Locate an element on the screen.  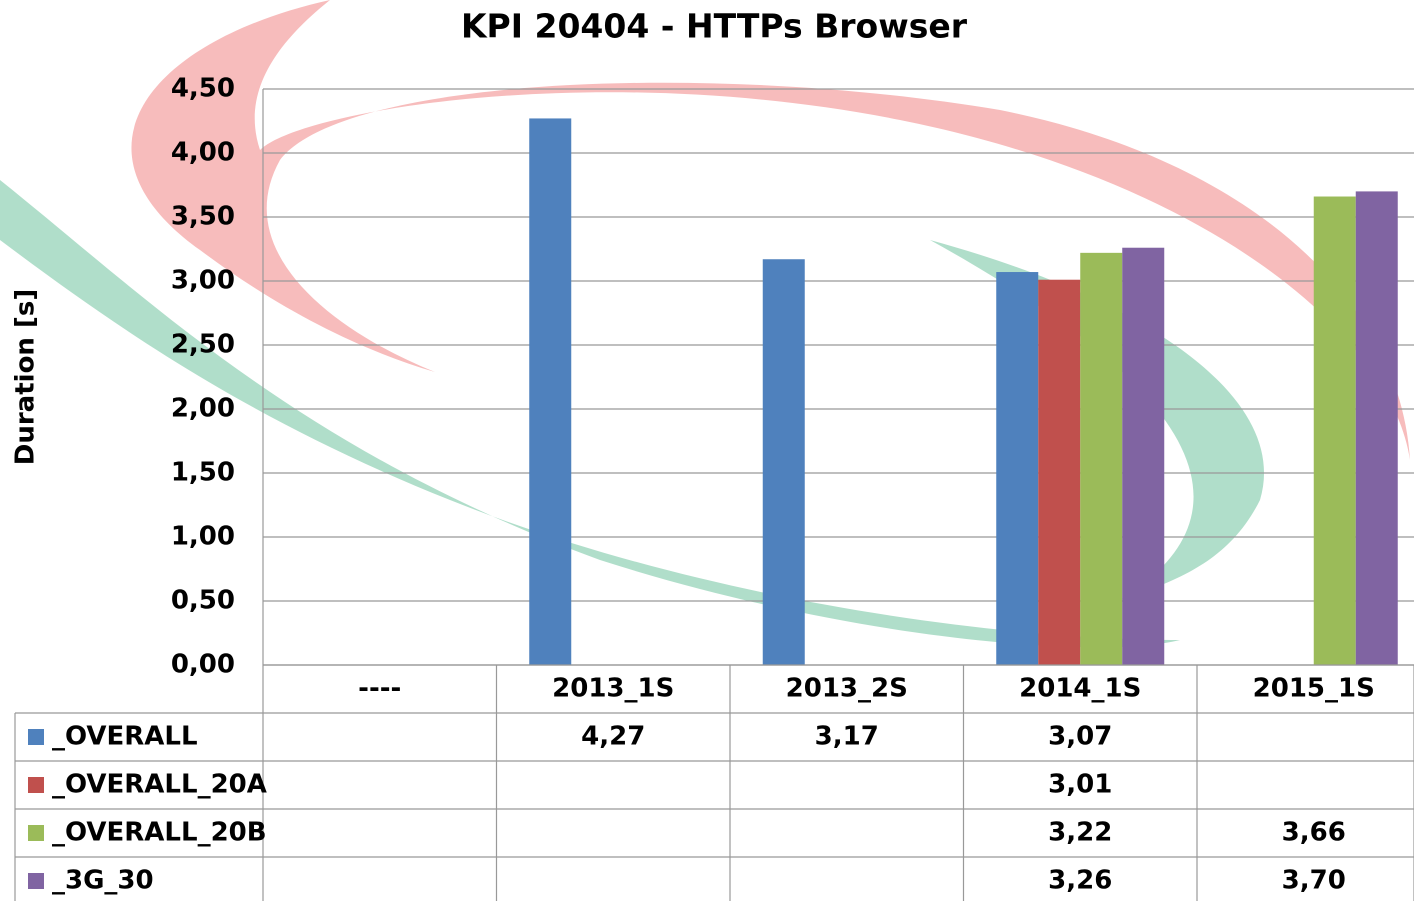
x-tick-label: 2013_1S is located at coordinates (613, 689).